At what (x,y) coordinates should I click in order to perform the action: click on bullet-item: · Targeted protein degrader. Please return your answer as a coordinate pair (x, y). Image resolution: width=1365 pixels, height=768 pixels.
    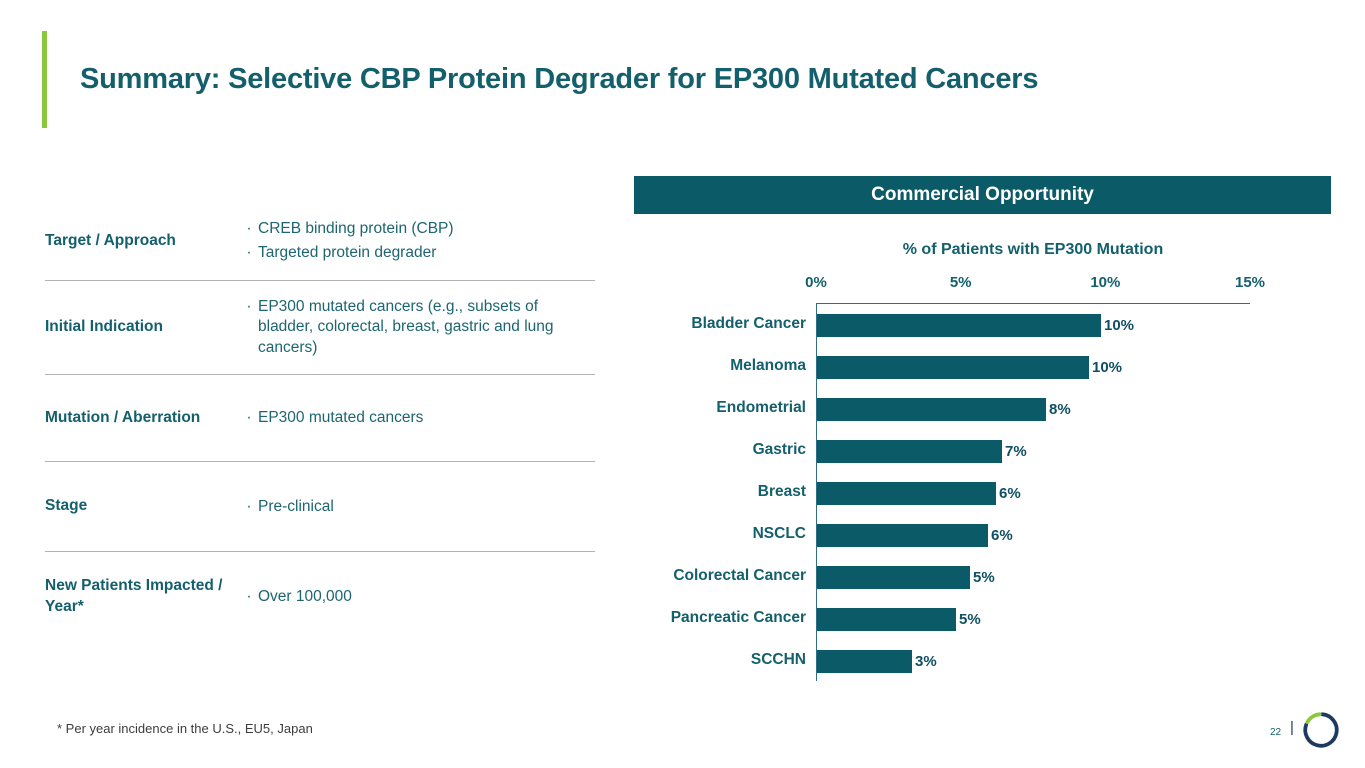
    Looking at the image, I should click on (417, 253).